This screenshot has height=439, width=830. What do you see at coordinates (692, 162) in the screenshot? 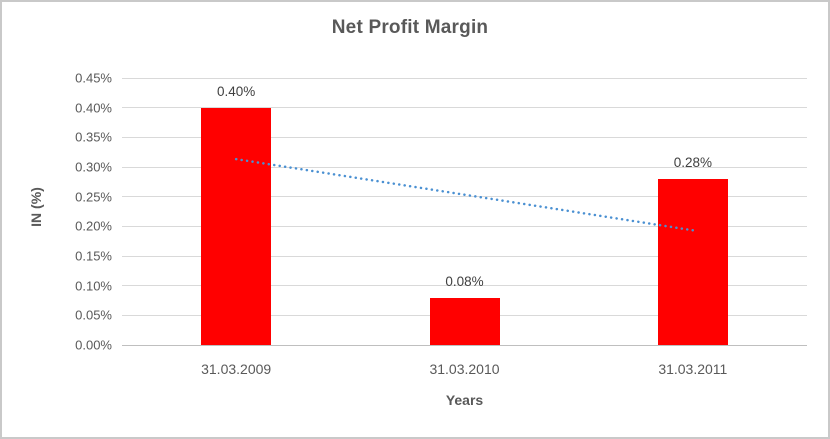
I see `data-label: 0.28%` at bounding box center [692, 162].